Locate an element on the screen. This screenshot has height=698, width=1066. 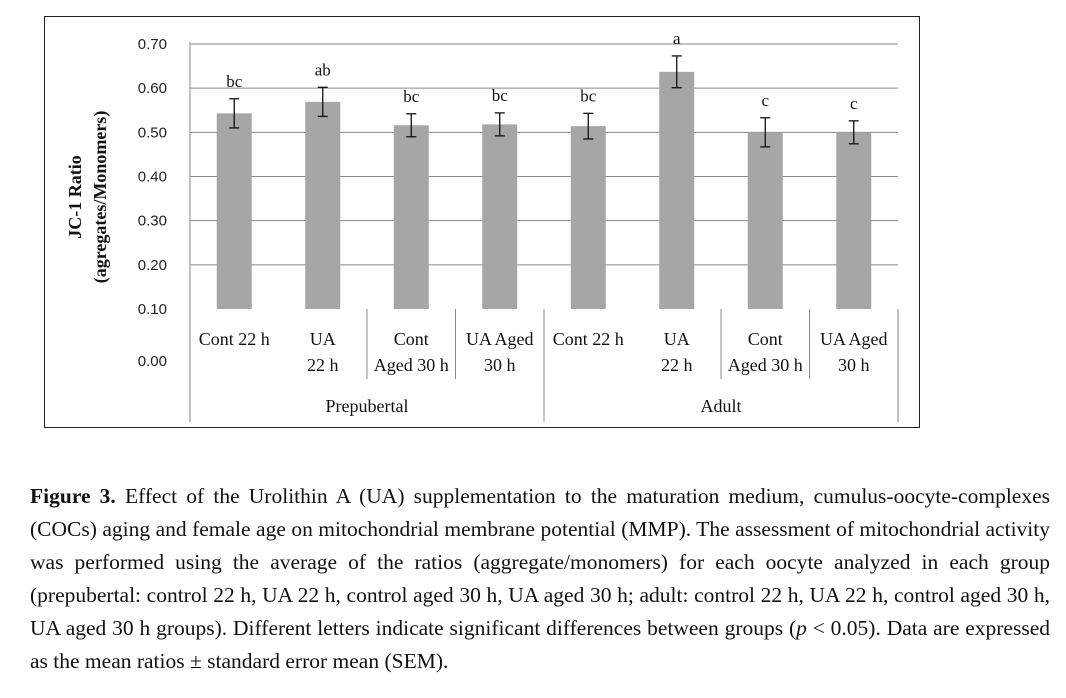
y-tick-label: 0.30 is located at coordinates (152, 221).